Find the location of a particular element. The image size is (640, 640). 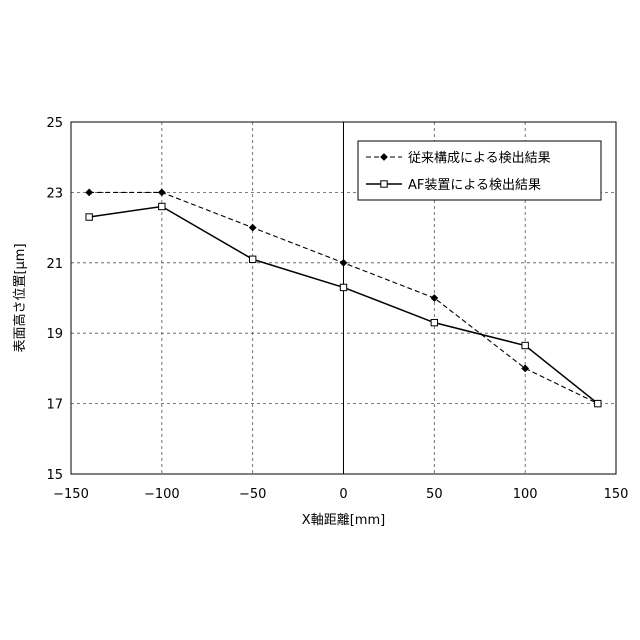

legend-marker is located at coordinates (384, 184).